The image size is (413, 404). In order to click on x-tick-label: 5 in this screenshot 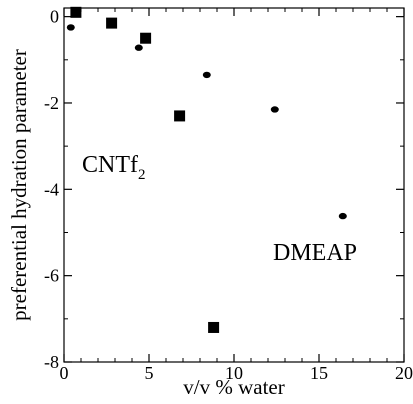, I will do `click(149, 373)`.